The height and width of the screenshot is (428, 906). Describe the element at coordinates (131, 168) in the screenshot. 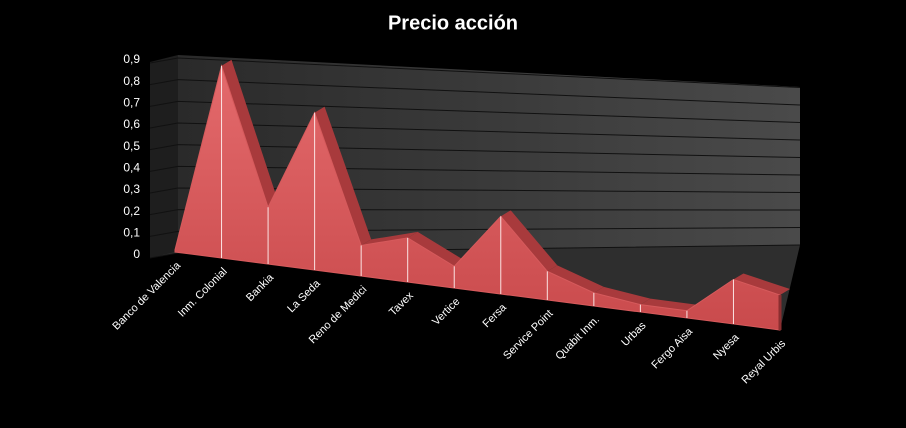

I see `y-tick-label: 0,4` at that location.